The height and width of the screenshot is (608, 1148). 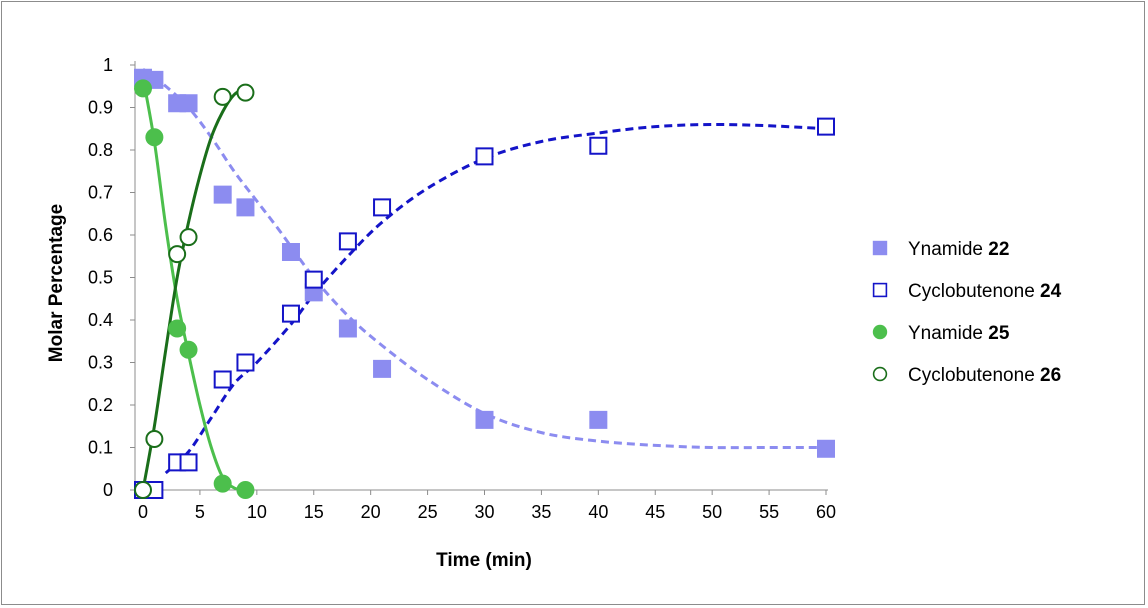 I want to click on x-tick-label: 5, so click(x=200, y=512).